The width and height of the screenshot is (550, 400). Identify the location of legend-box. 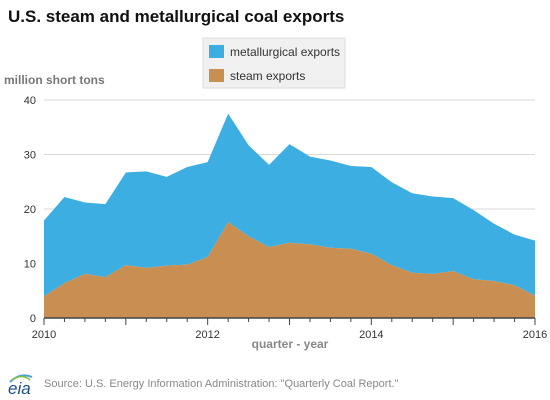
(274, 63).